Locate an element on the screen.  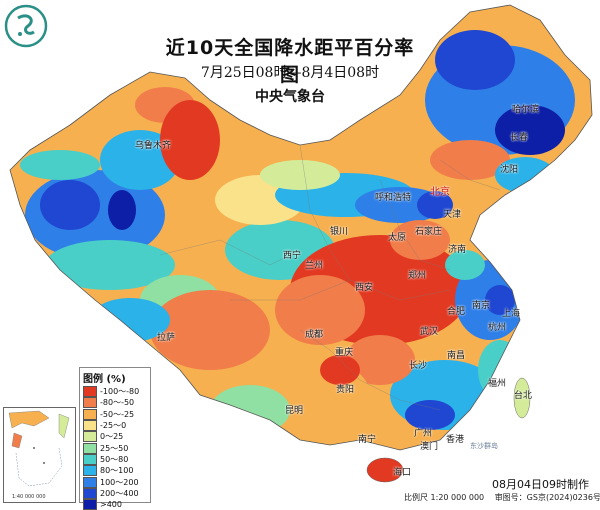
city-label-kunming: 昆明 is located at coordinates (294, 411).